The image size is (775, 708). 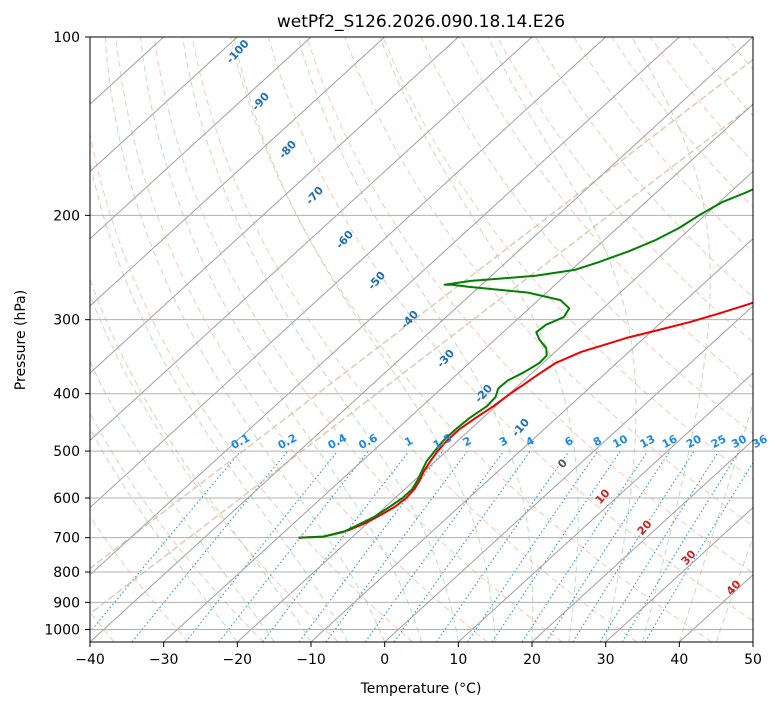 What do you see at coordinates (418, 655) in the screenshot?
I see `x-axis: −40 −30 −20 −10 0 10 20 30 40 50` at bounding box center [418, 655].